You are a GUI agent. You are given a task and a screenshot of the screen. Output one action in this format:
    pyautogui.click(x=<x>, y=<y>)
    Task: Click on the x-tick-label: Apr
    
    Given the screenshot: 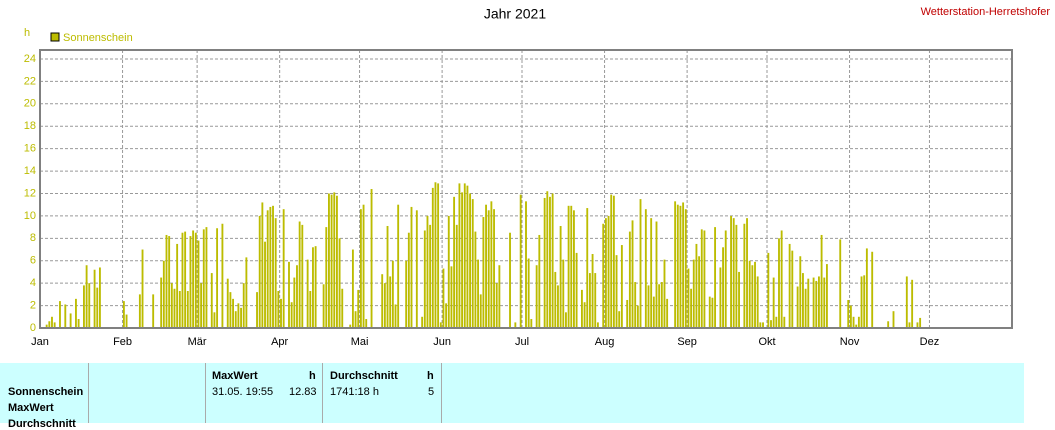 What is the action you would take?
    pyautogui.click(x=279, y=342)
    